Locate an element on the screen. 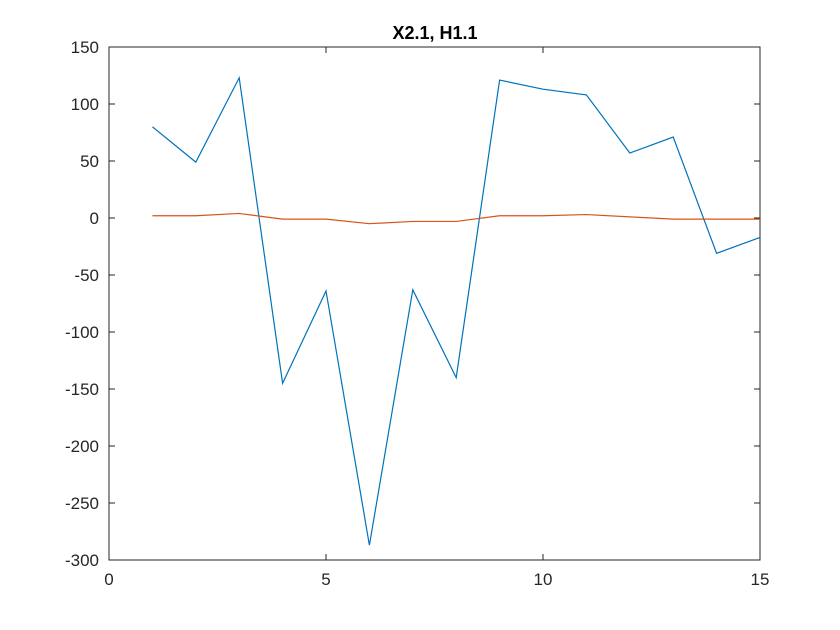  y-tick-label: -50 is located at coordinates (86, 275).